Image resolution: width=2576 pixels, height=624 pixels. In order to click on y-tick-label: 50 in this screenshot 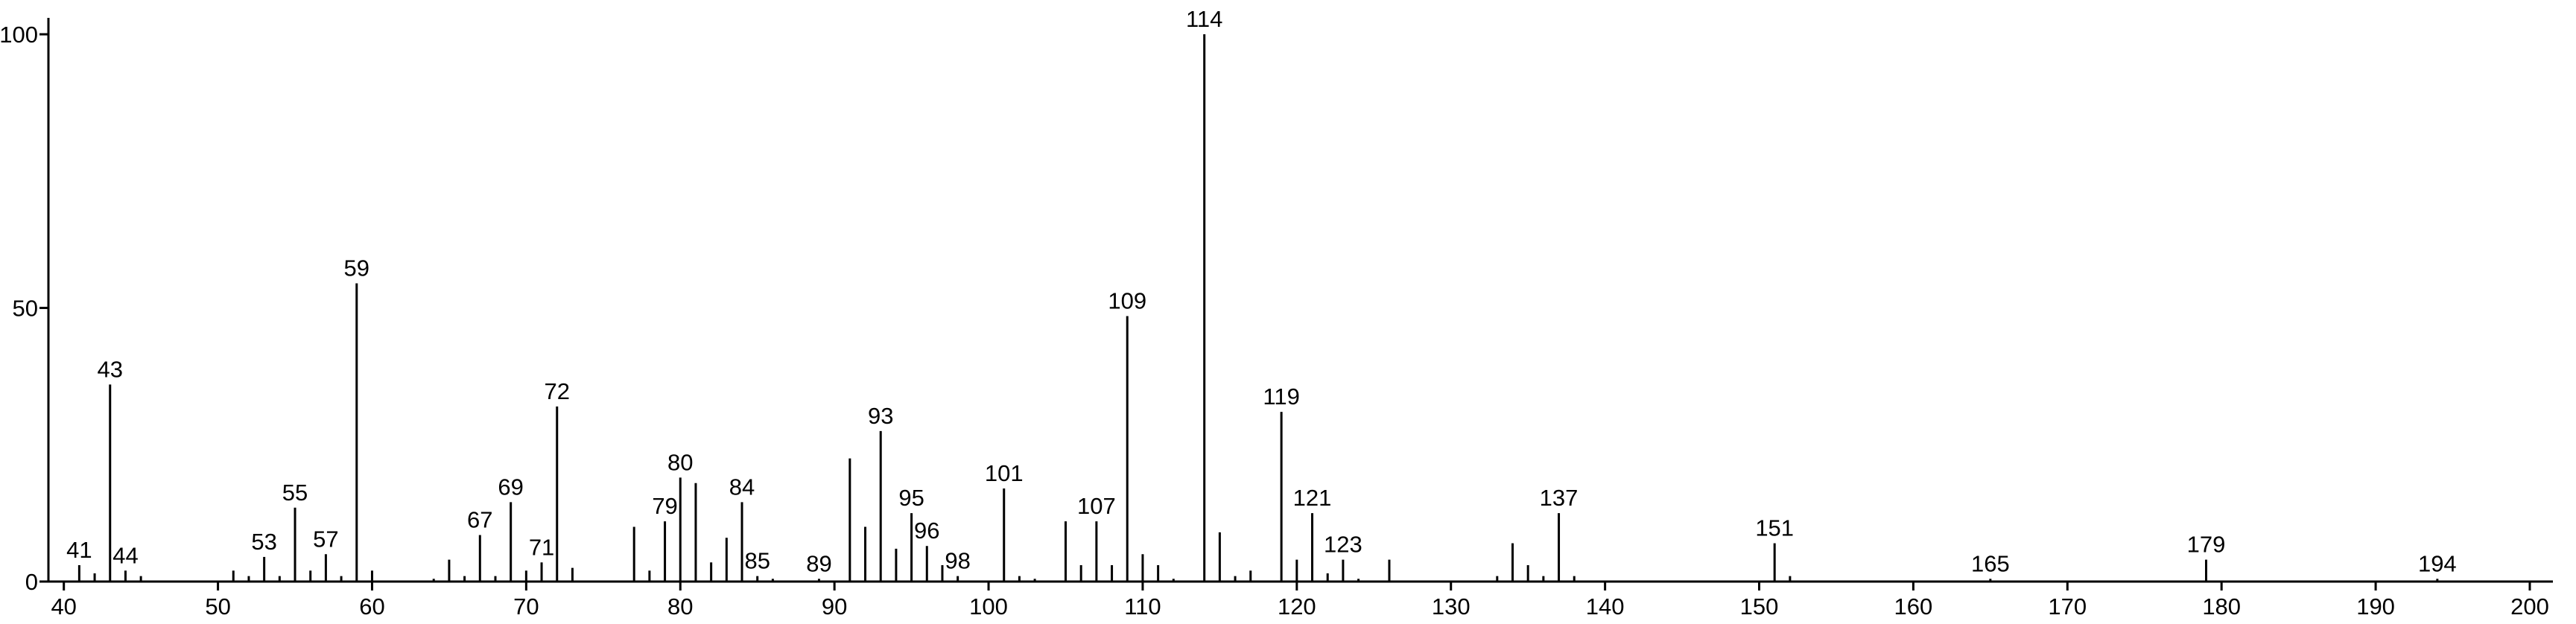, I will do `click(26, 309)`.